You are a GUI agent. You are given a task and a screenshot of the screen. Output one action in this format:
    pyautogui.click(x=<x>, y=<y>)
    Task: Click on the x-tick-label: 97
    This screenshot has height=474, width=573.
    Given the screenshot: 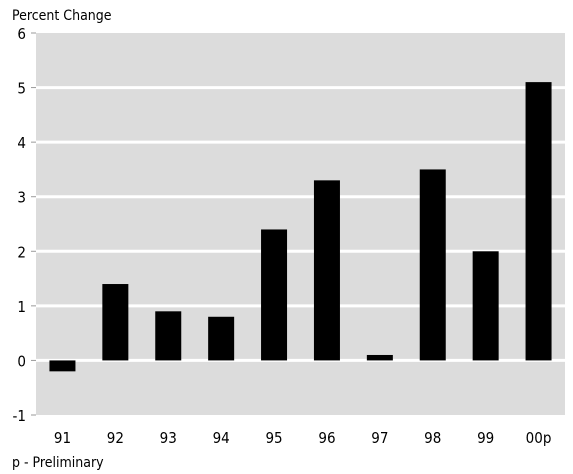 What is the action you would take?
    pyautogui.click(x=379, y=438)
    